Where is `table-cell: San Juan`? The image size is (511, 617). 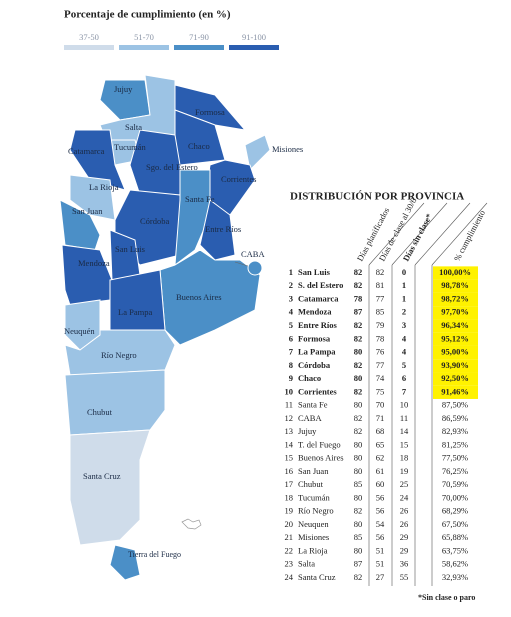
table-cell: San Juan is located at coordinates (313, 471).